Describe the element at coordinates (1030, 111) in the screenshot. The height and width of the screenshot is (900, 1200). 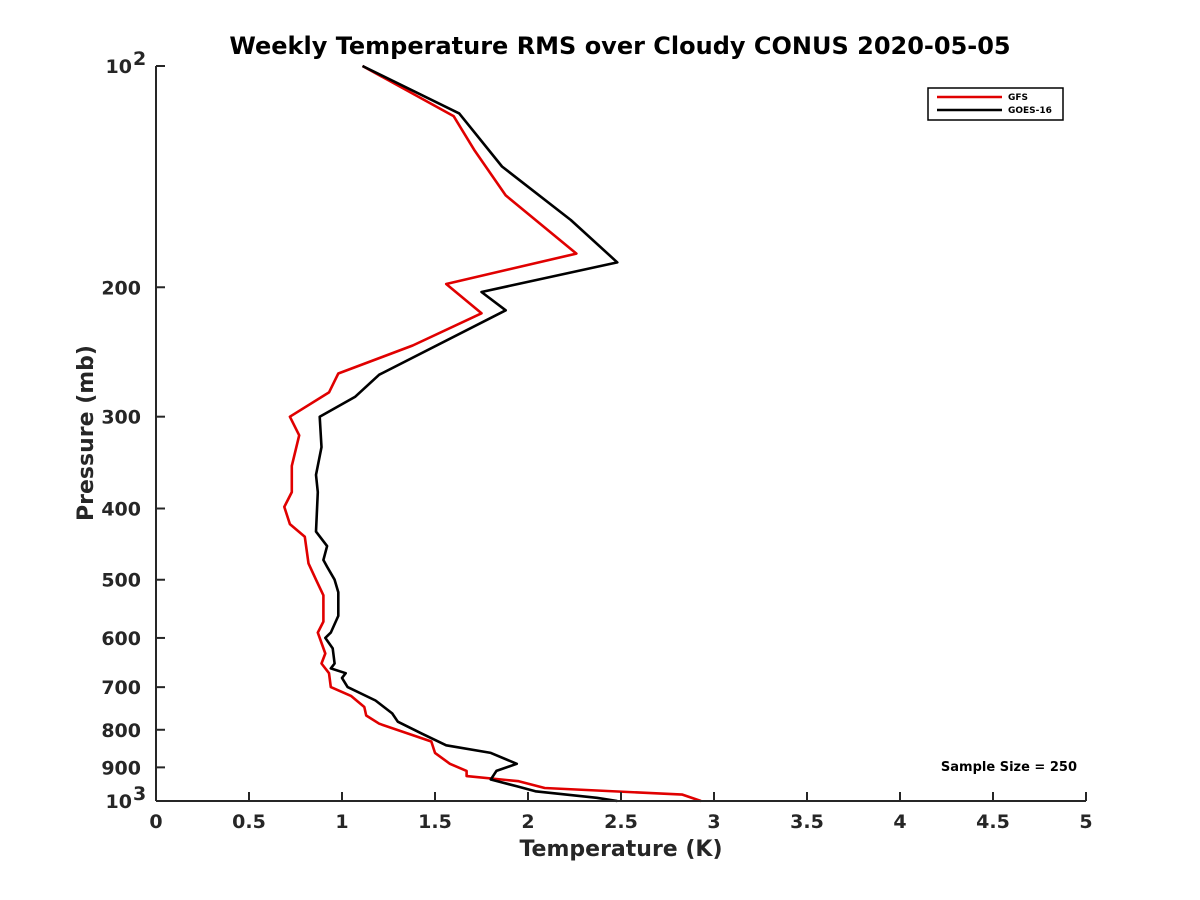
I see `legend-label-goes16: GOES-16` at that location.